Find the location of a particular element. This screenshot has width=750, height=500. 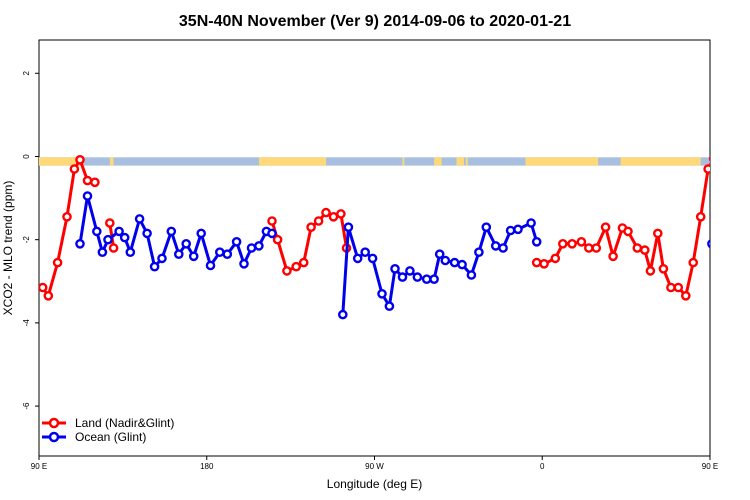

x-tick-label: 0 is located at coordinates (542, 466).